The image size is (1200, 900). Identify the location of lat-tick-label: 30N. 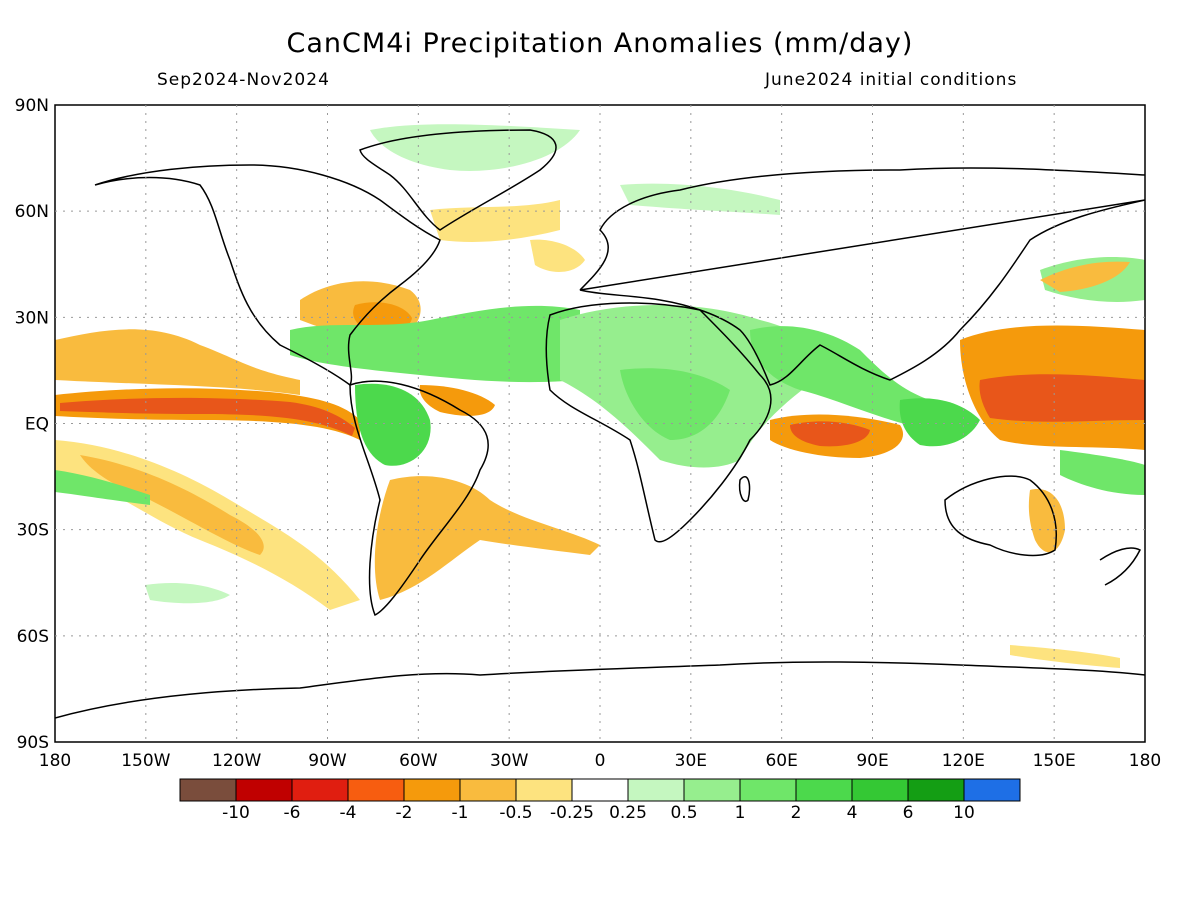
(32, 318).